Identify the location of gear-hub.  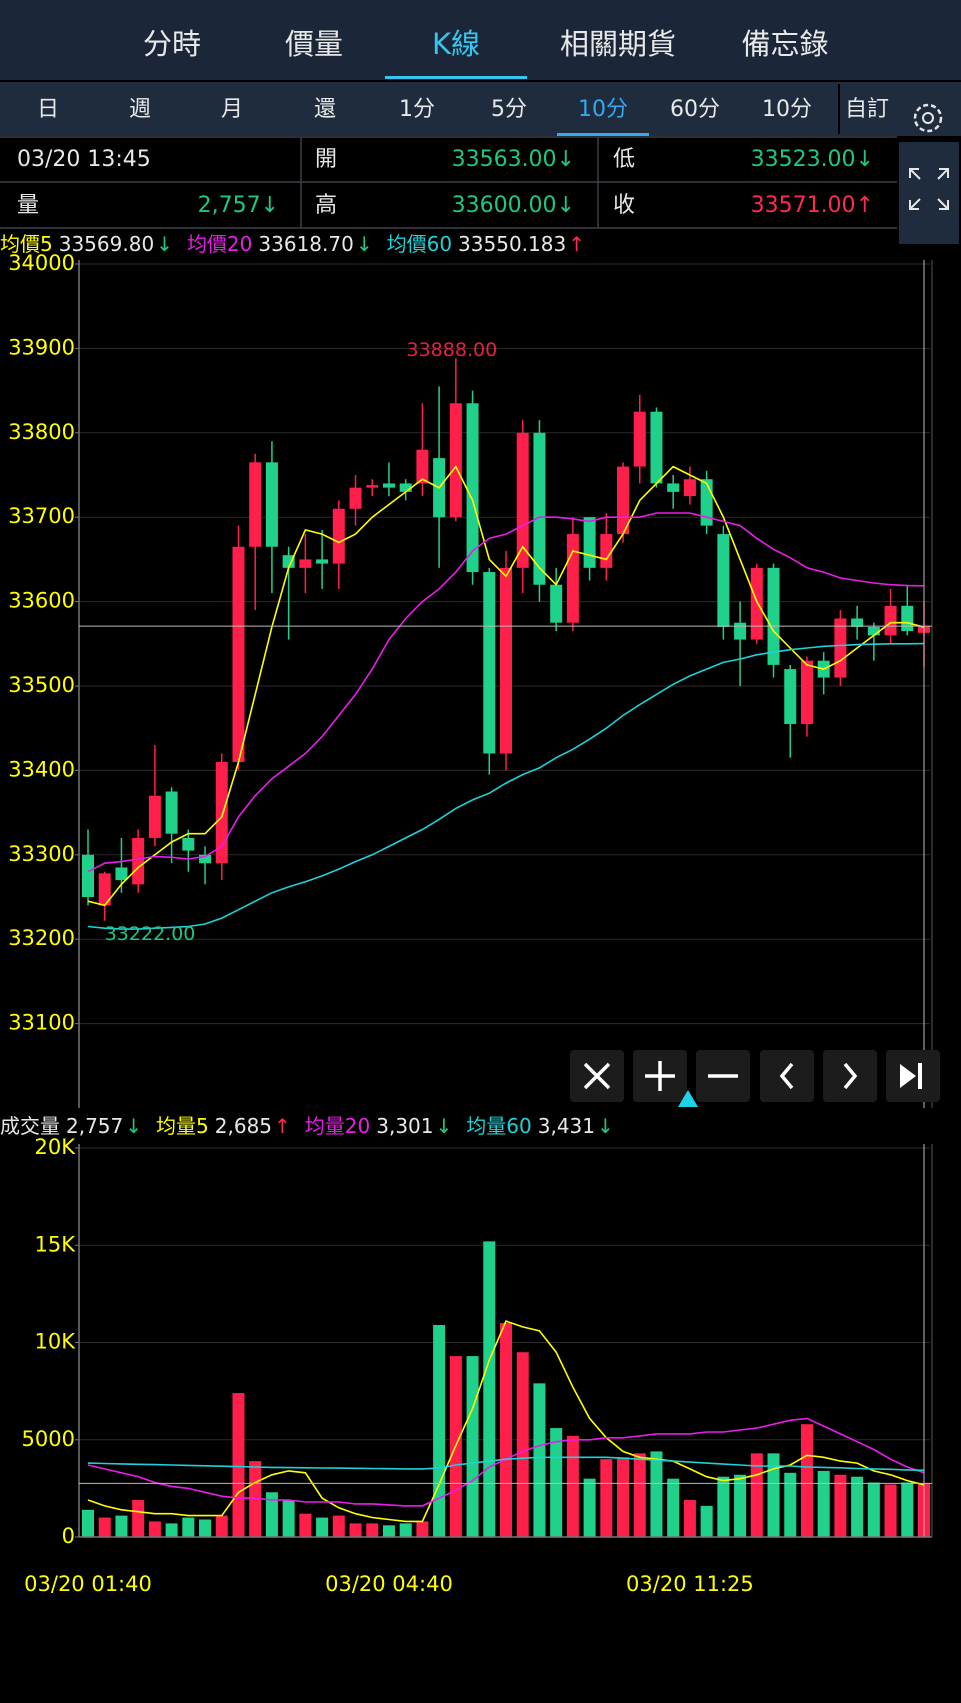
(928, 118).